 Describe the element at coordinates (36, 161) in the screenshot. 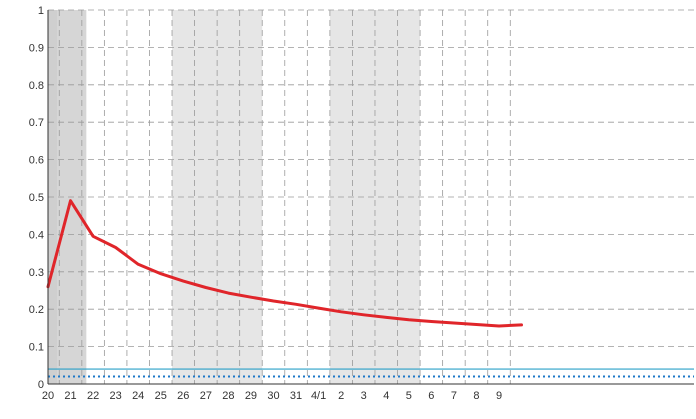

I see `y-tick-label-6: 0.6` at that location.